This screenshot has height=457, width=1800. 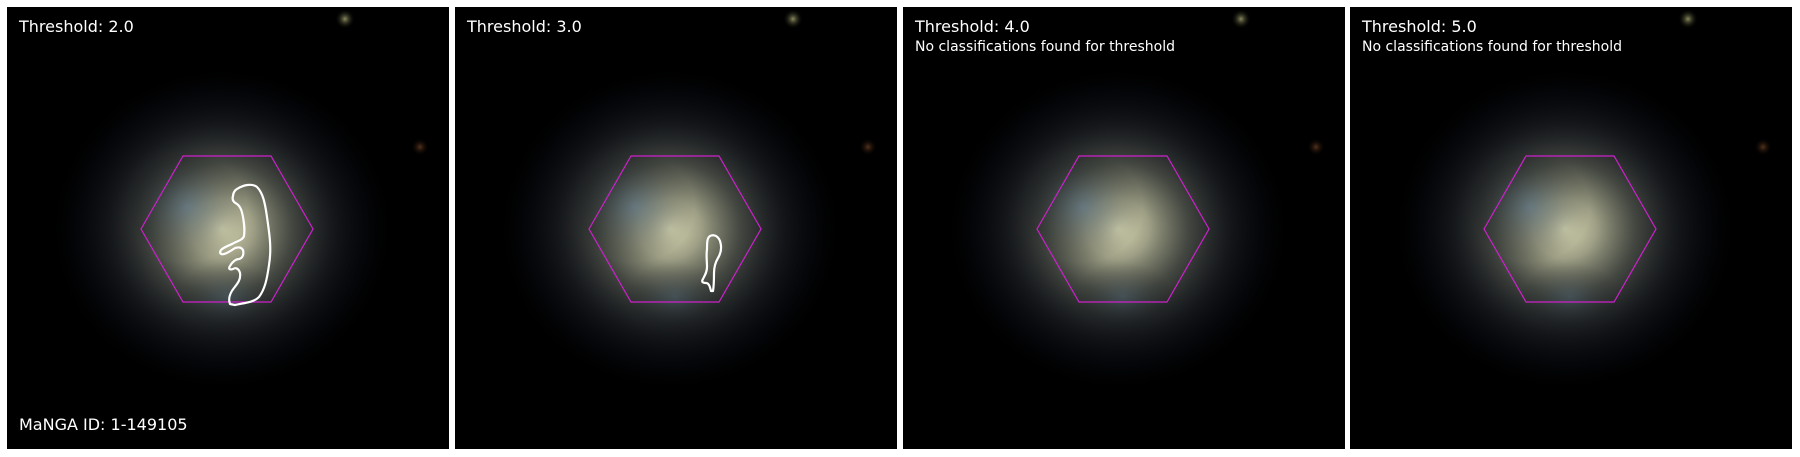 I want to click on manga-id-label: MaNGA ID: 1-149105, so click(x=103, y=424).